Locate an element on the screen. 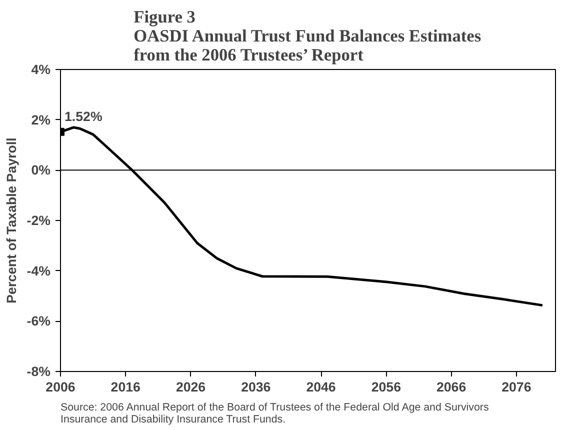  chart-title: Figure 3 OASDI Annual Trust Fund Balances Estimates from the 2006 Trustees’ Report is located at coordinates (308, 36).